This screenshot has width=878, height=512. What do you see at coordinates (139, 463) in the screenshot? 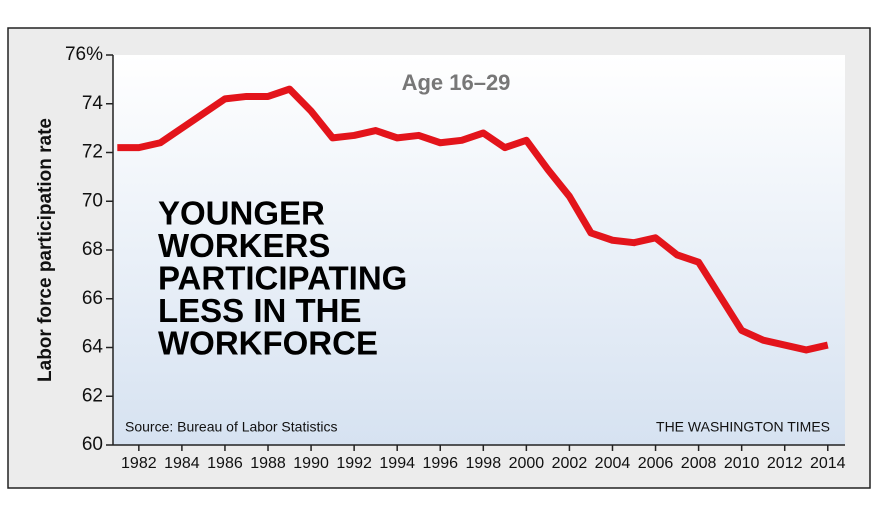
I see `x-tick-label: 1982` at bounding box center [139, 463].